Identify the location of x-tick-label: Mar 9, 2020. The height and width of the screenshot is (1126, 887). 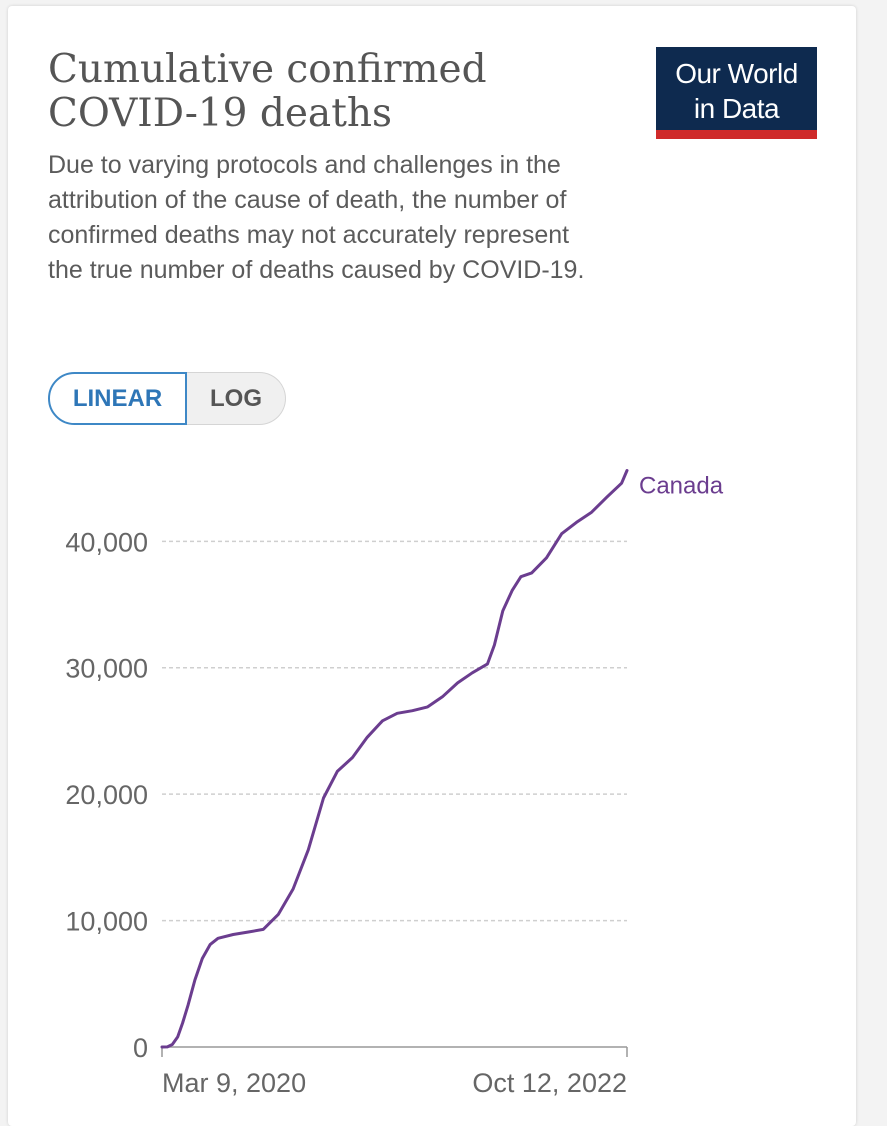
(234, 1083).